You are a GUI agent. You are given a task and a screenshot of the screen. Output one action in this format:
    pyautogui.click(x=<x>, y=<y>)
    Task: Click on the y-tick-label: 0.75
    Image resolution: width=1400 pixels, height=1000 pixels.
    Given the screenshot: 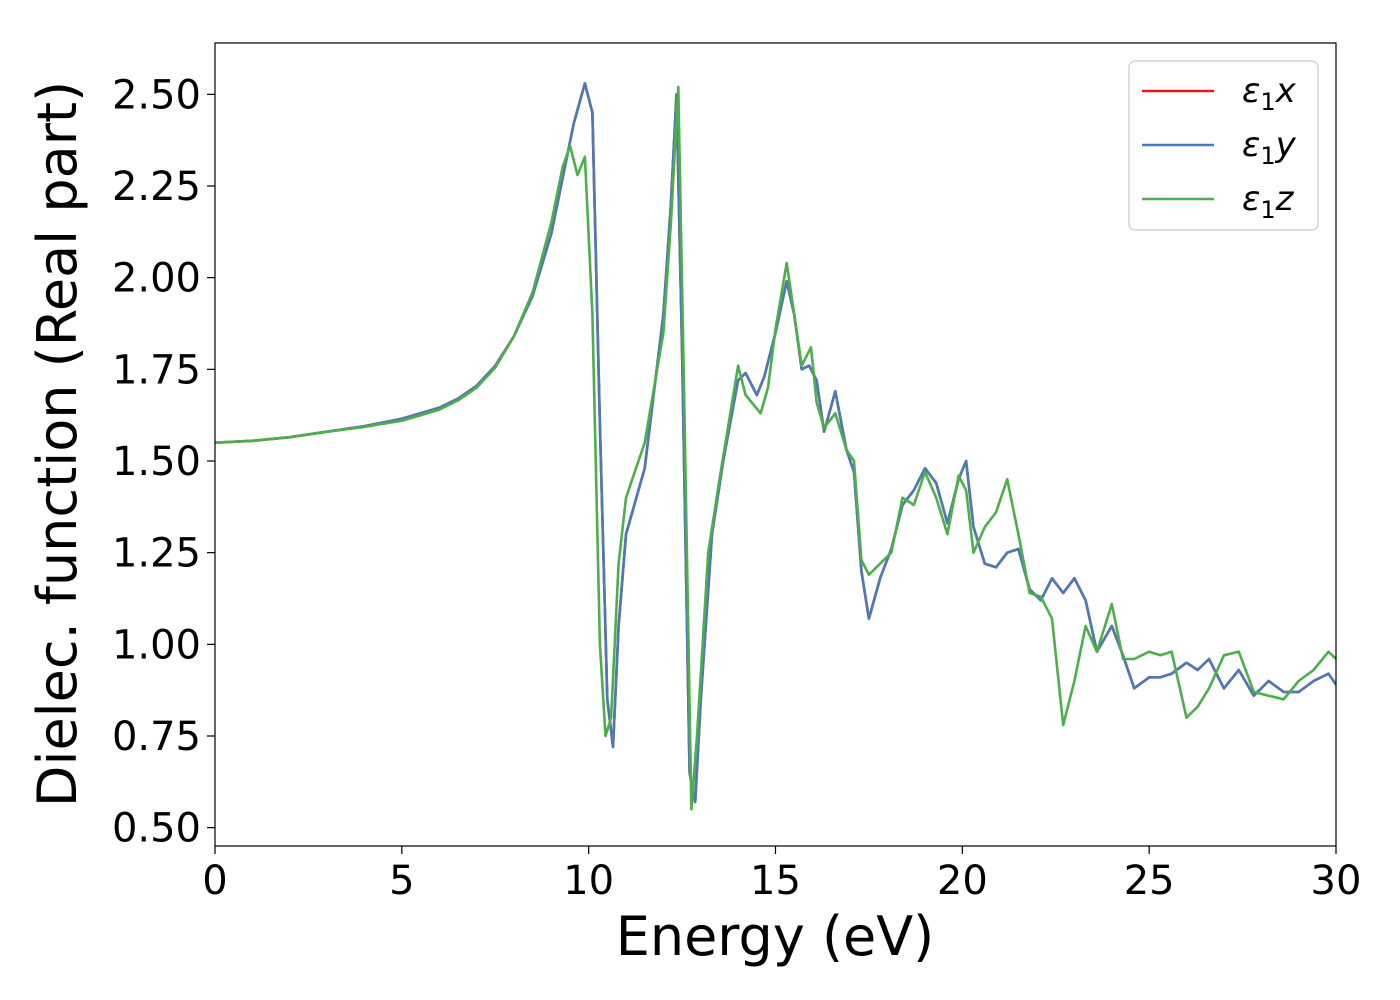 What is the action you would take?
    pyautogui.click(x=156, y=737)
    